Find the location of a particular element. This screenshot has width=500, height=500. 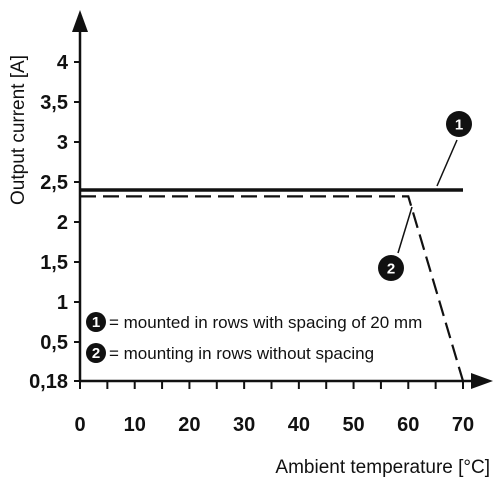

x-tick-label: 50 is located at coordinates (353, 425).